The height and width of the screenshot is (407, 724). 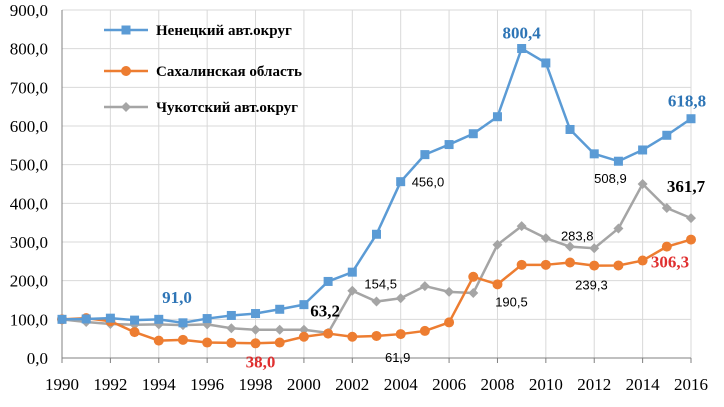 What do you see at coordinates (591, 284) in the screenshot?
I see `annotation-label: 239,3` at bounding box center [591, 284].